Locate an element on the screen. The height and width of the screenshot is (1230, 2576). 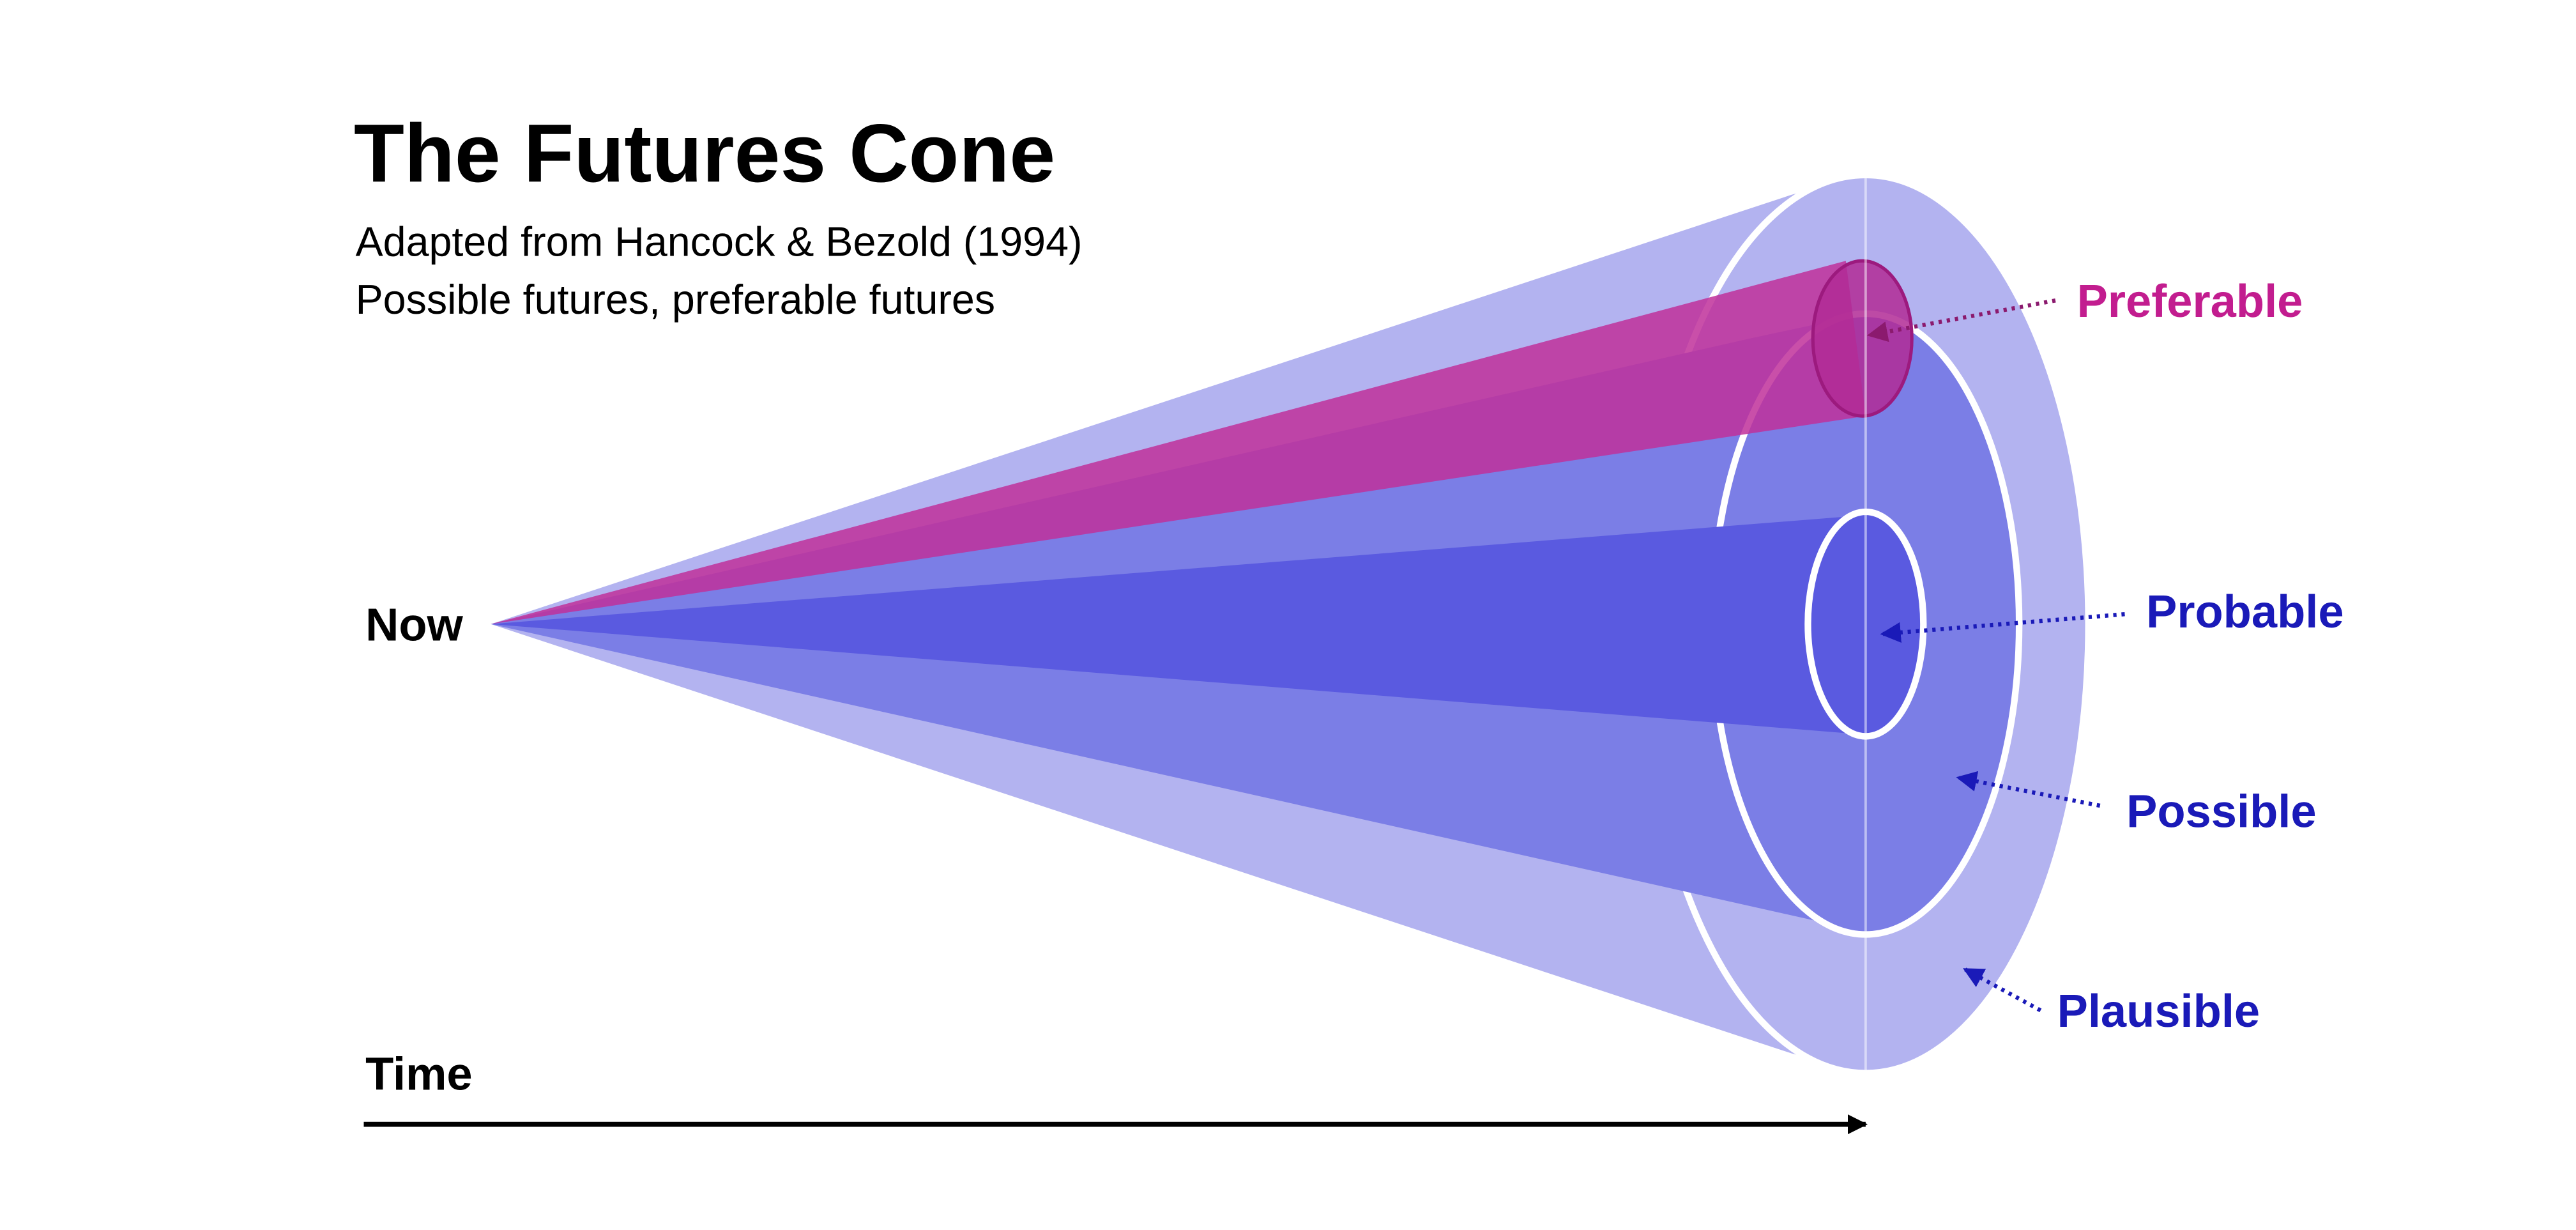
title: The Futures Cone is located at coordinates (704, 153).